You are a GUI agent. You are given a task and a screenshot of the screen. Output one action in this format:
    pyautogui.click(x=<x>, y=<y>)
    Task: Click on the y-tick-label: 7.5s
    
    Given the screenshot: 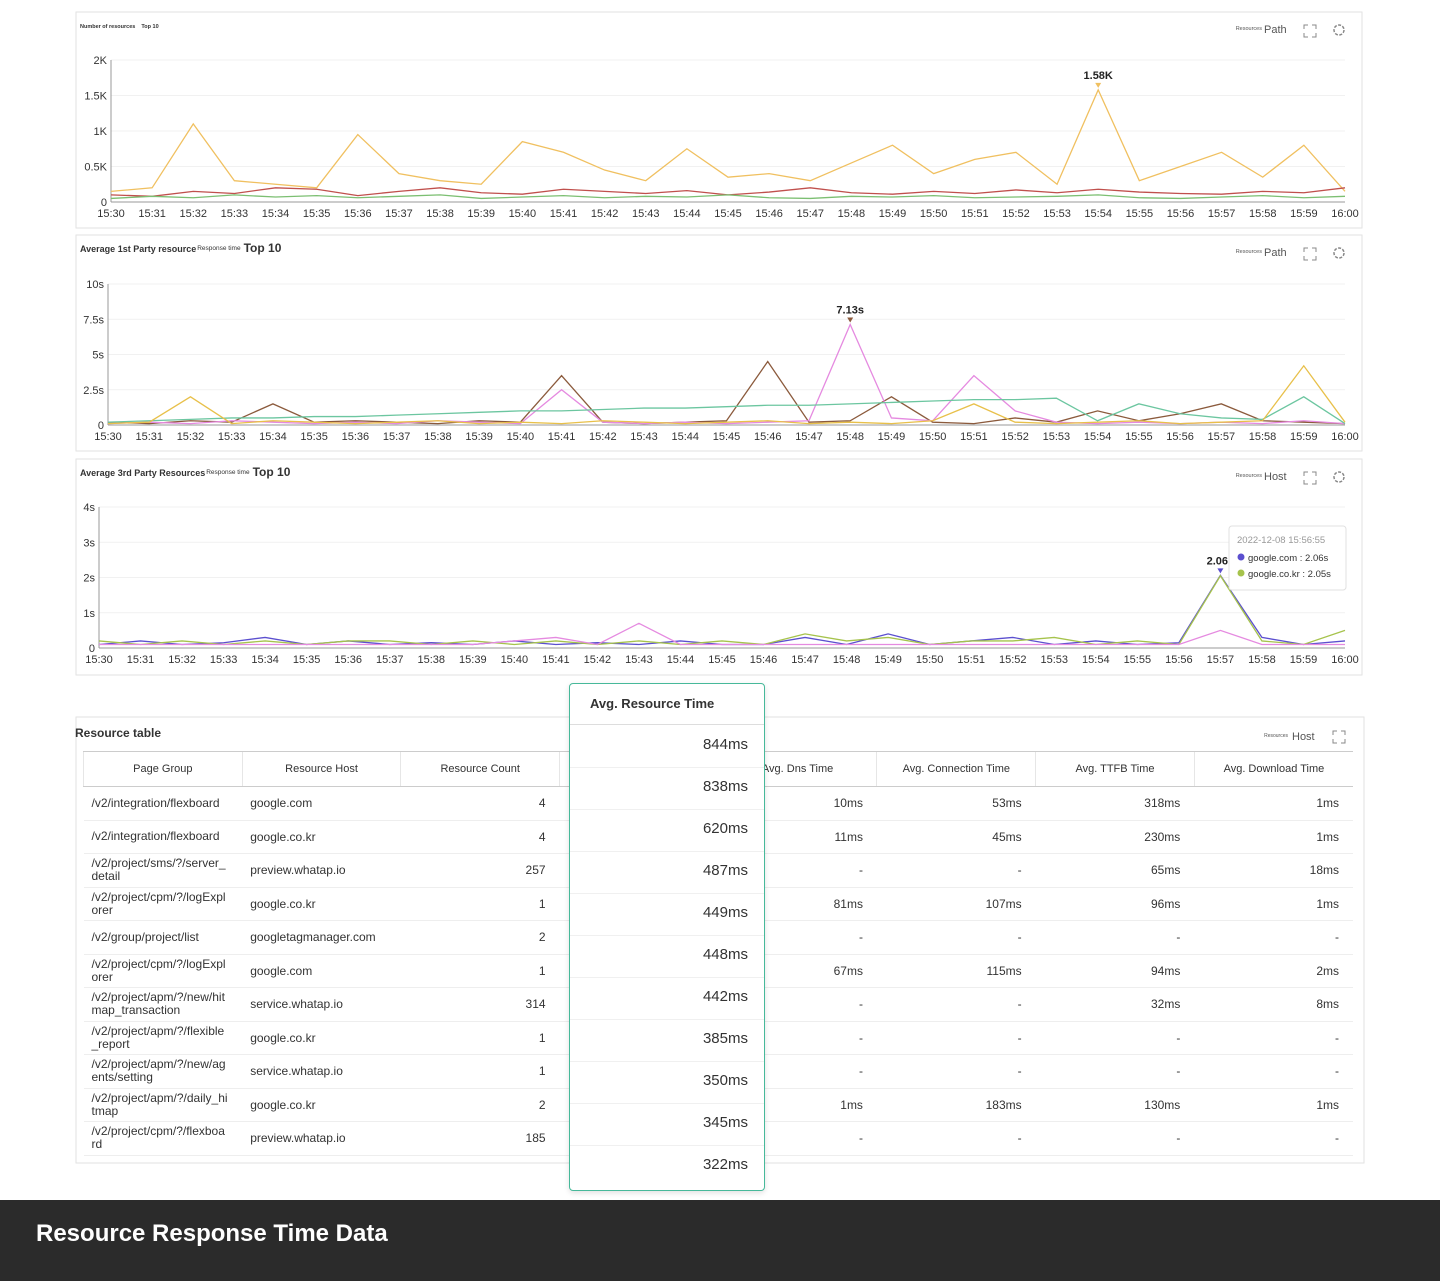 What is the action you would take?
    pyautogui.click(x=93, y=320)
    